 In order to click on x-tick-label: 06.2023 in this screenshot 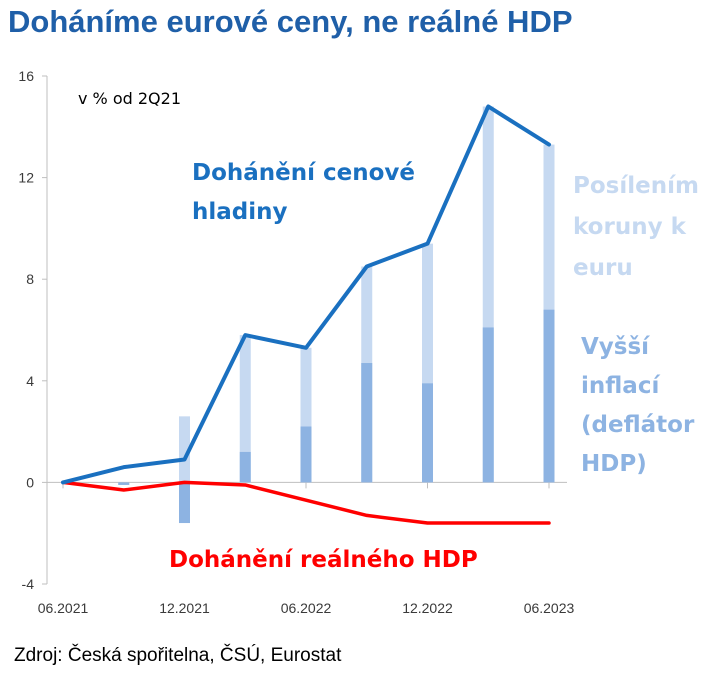, I will do `click(549, 608)`.